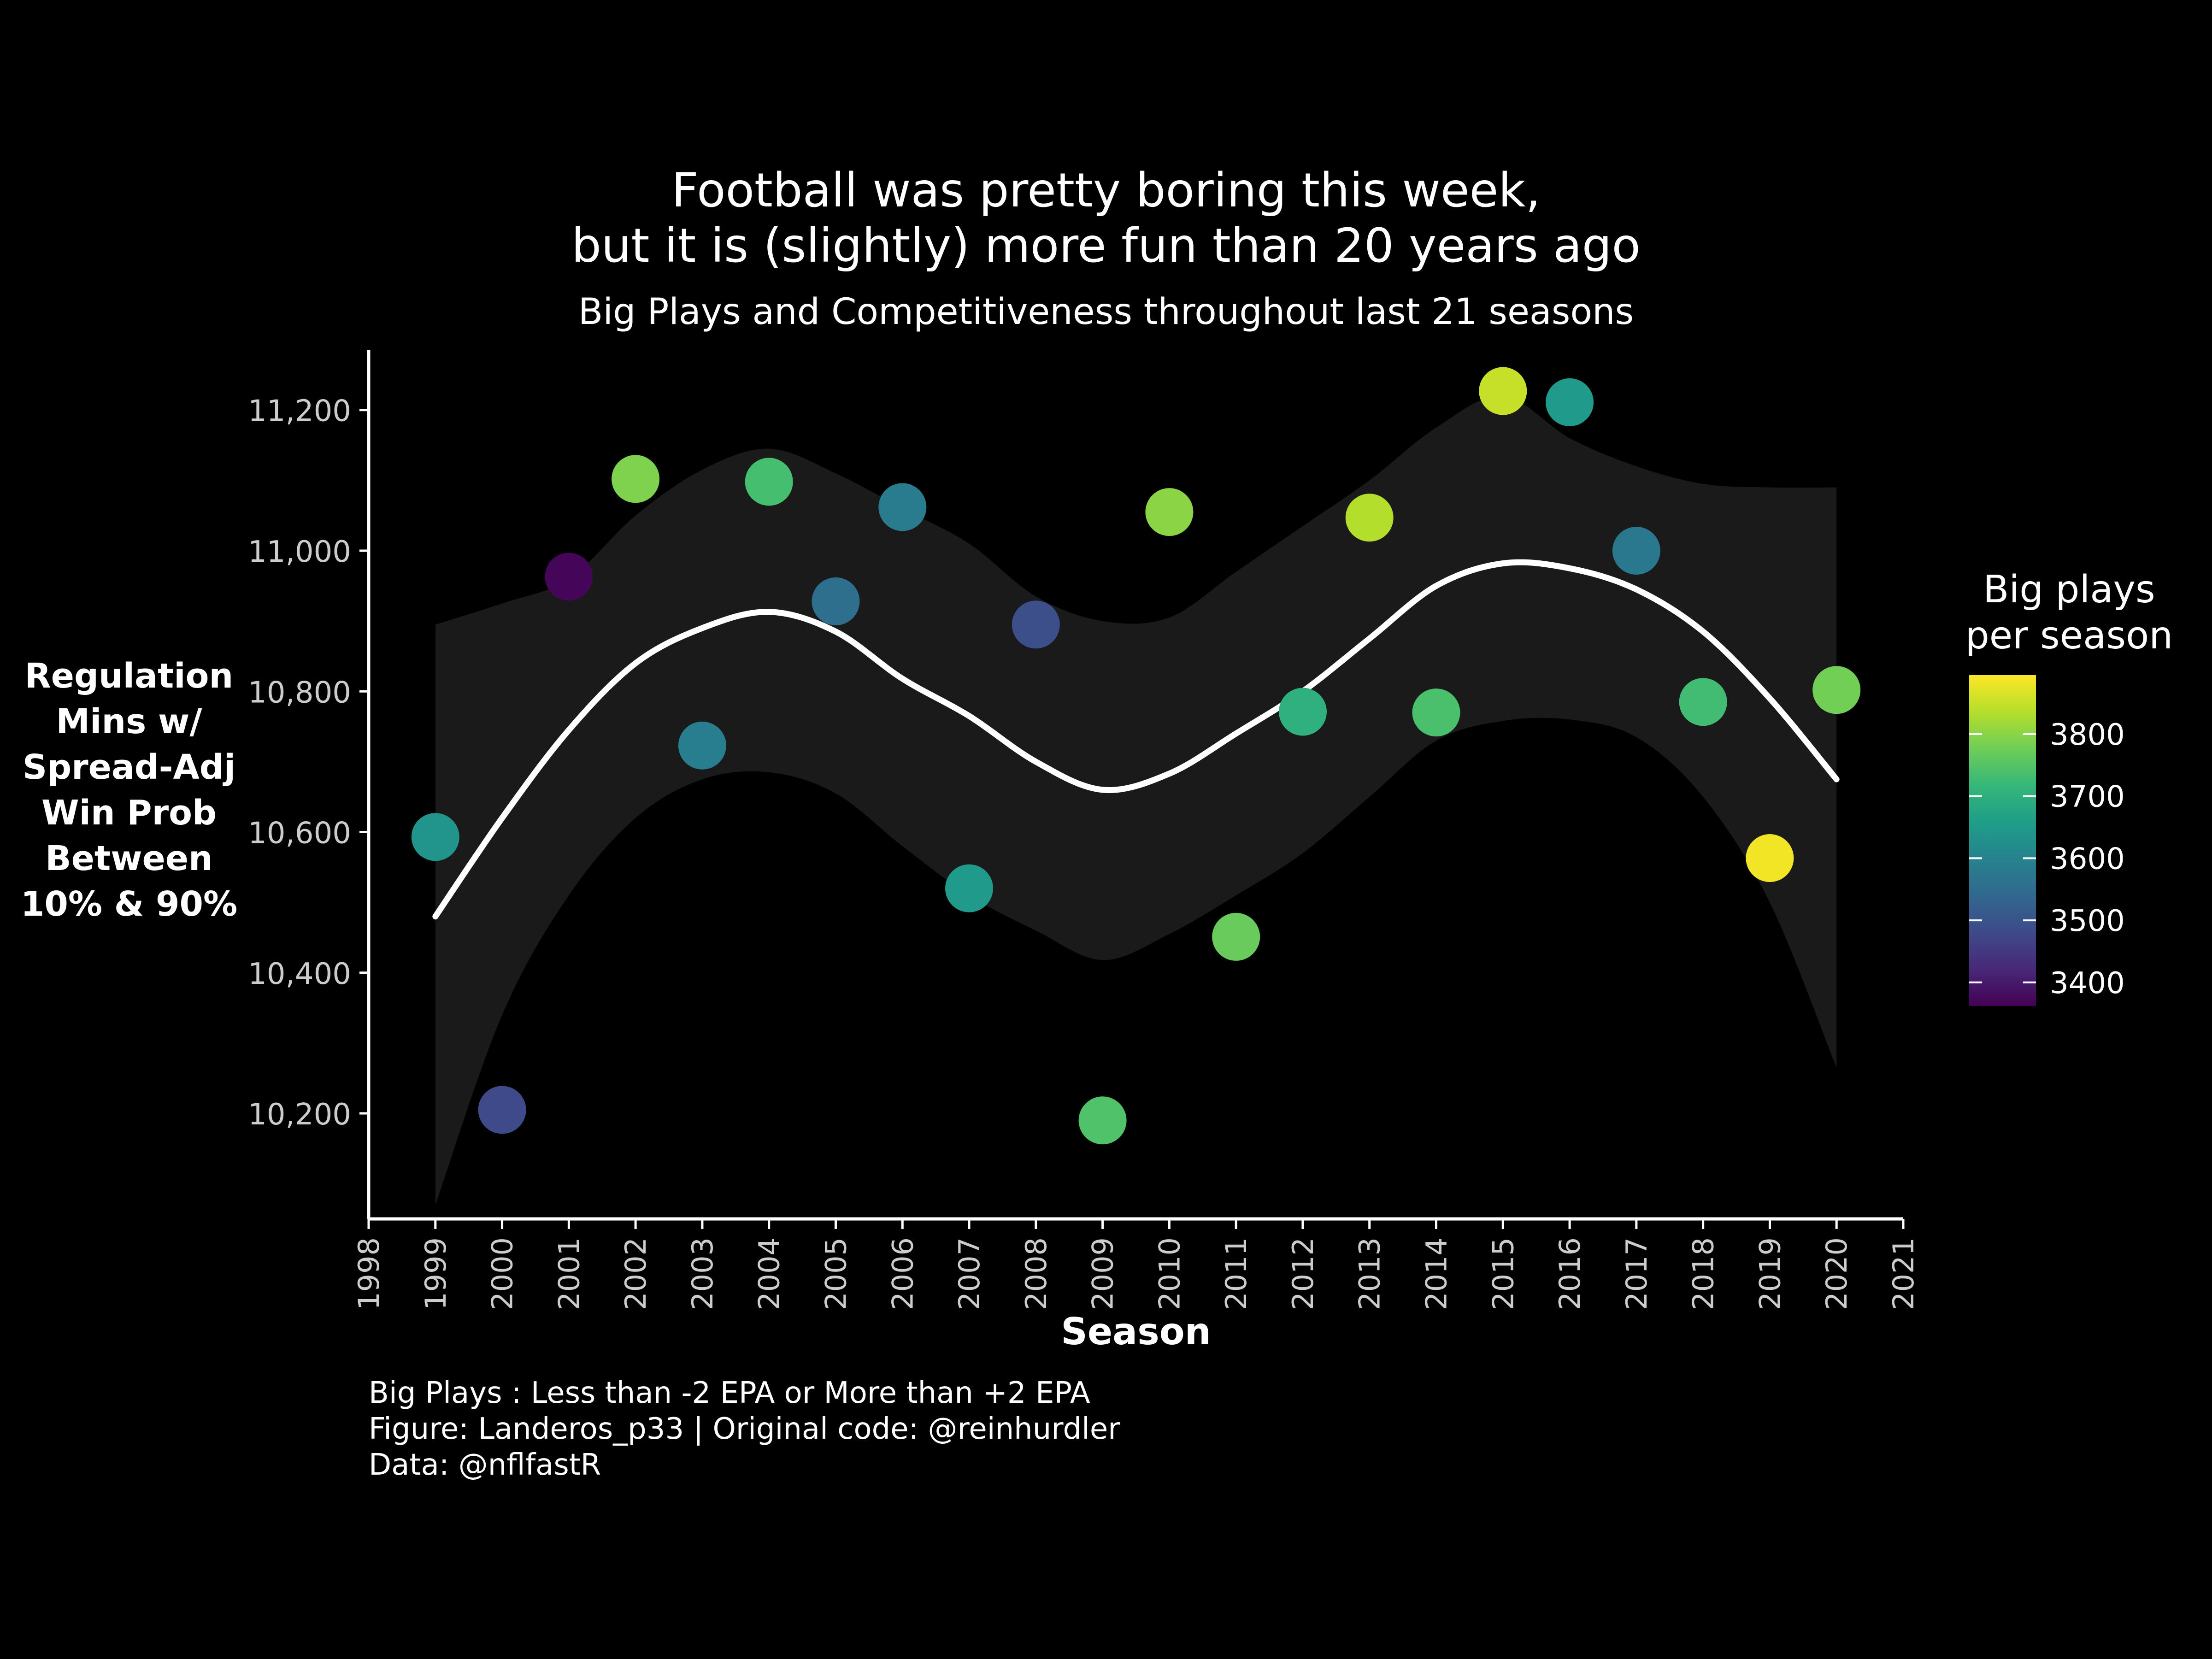  Describe the element at coordinates (702, 745) in the screenshot. I see `data-point-2003` at that location.